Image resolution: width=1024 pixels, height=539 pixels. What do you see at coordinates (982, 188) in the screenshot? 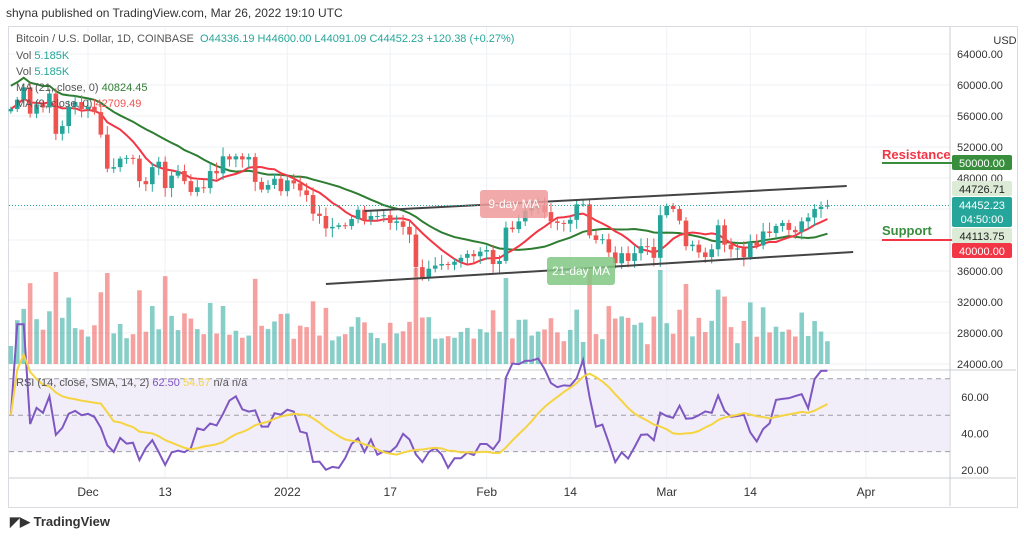
I see `high-price-tag-bg` at bounding box center [982, 188].